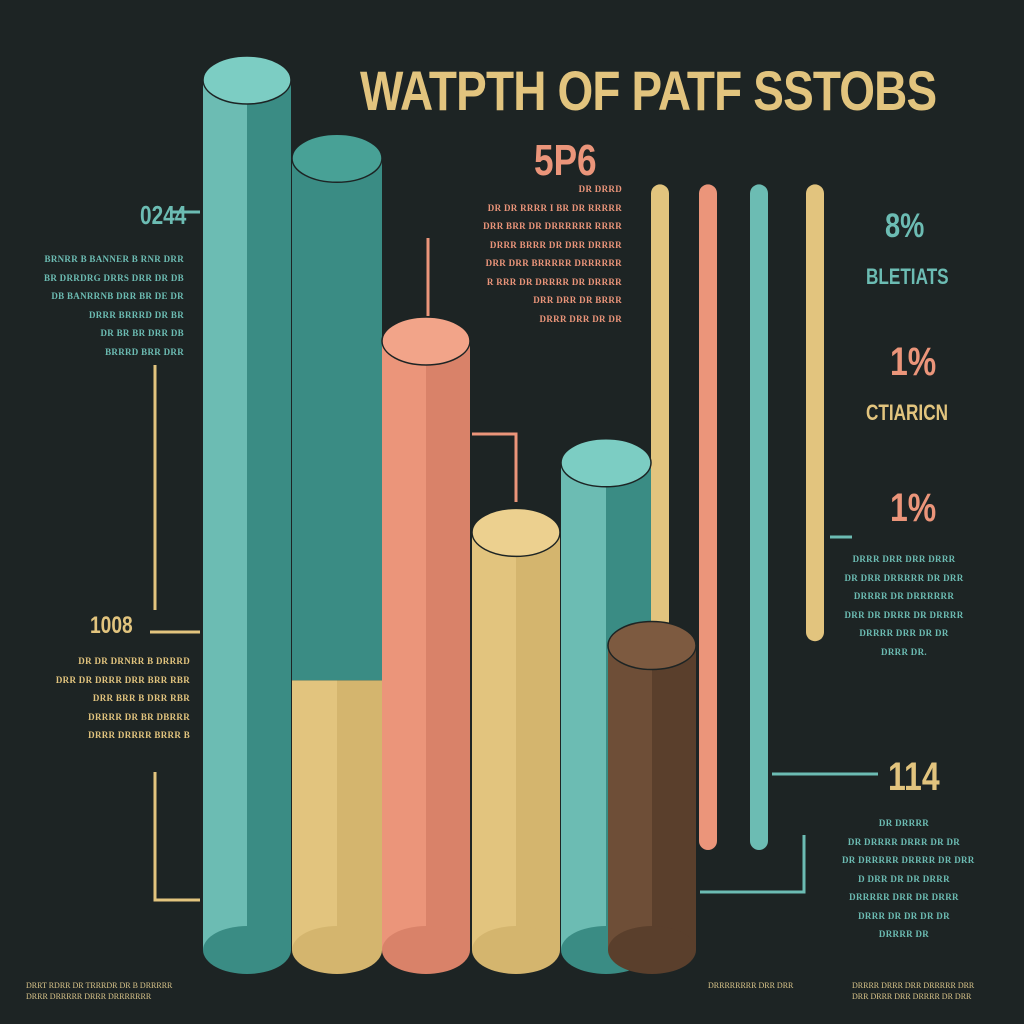  Describe the element at coordinates (247, 80) in the screenshot. I see `column-1-cap` at that location.